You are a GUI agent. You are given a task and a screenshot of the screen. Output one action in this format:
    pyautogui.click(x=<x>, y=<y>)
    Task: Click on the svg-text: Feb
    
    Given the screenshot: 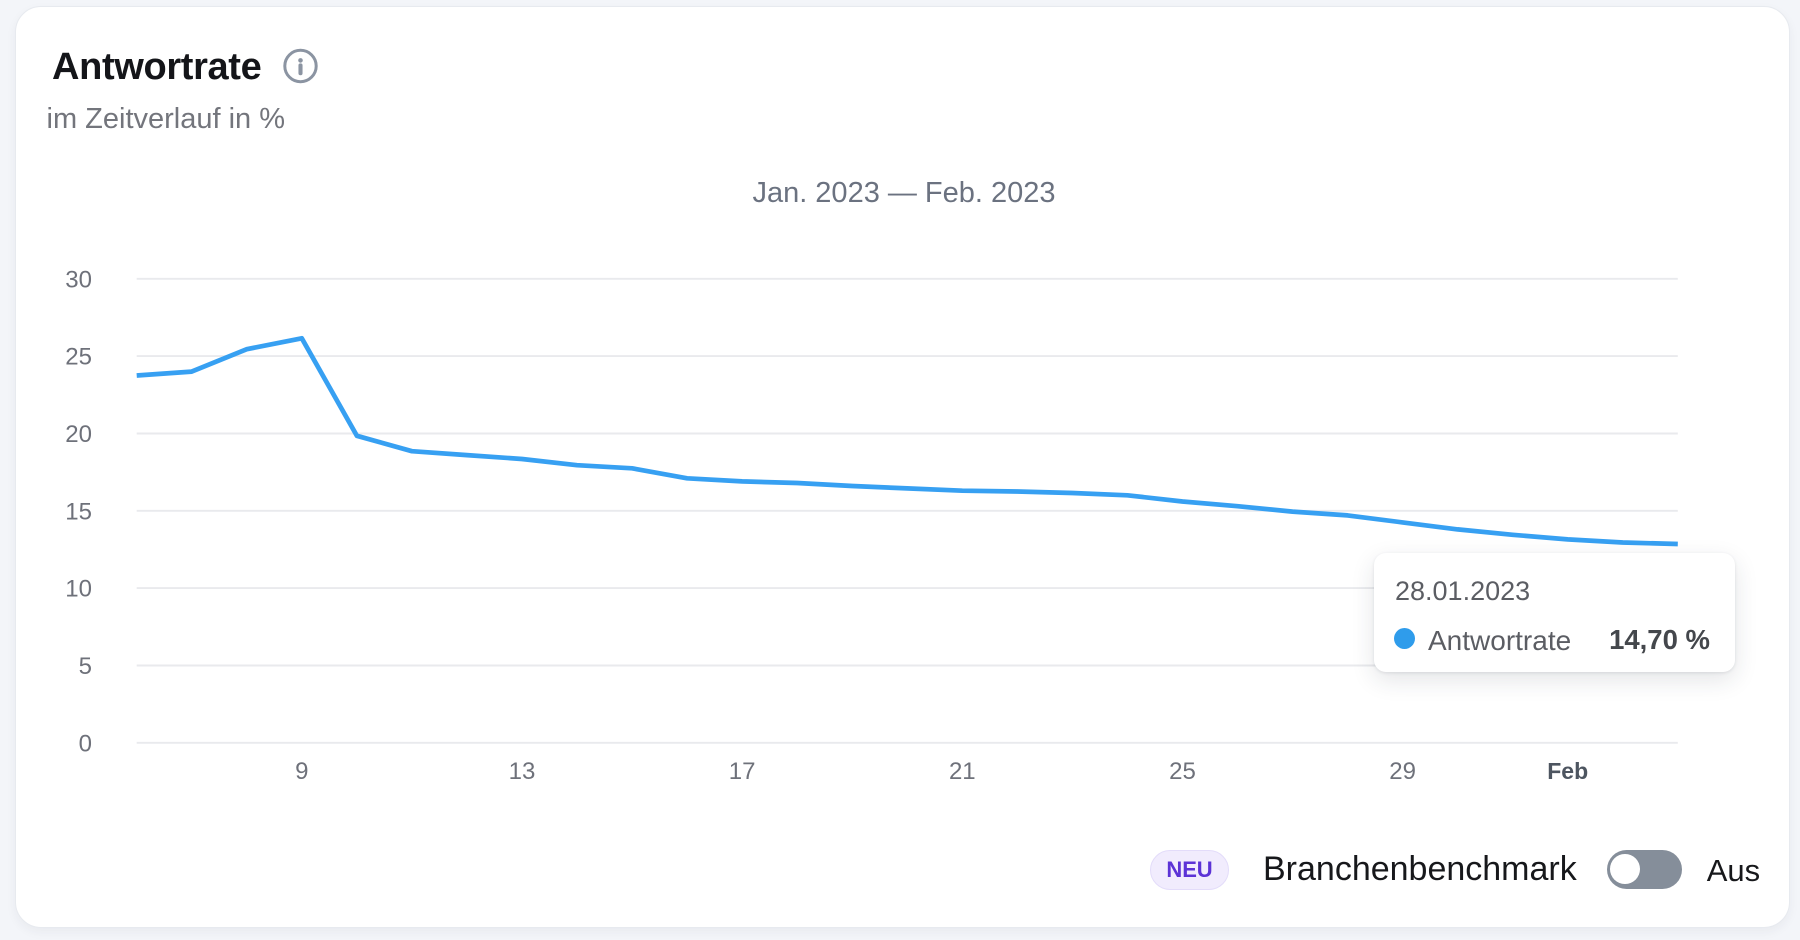 What is the action you would take?
    pyautogui.click(x=1567, y=771)
    